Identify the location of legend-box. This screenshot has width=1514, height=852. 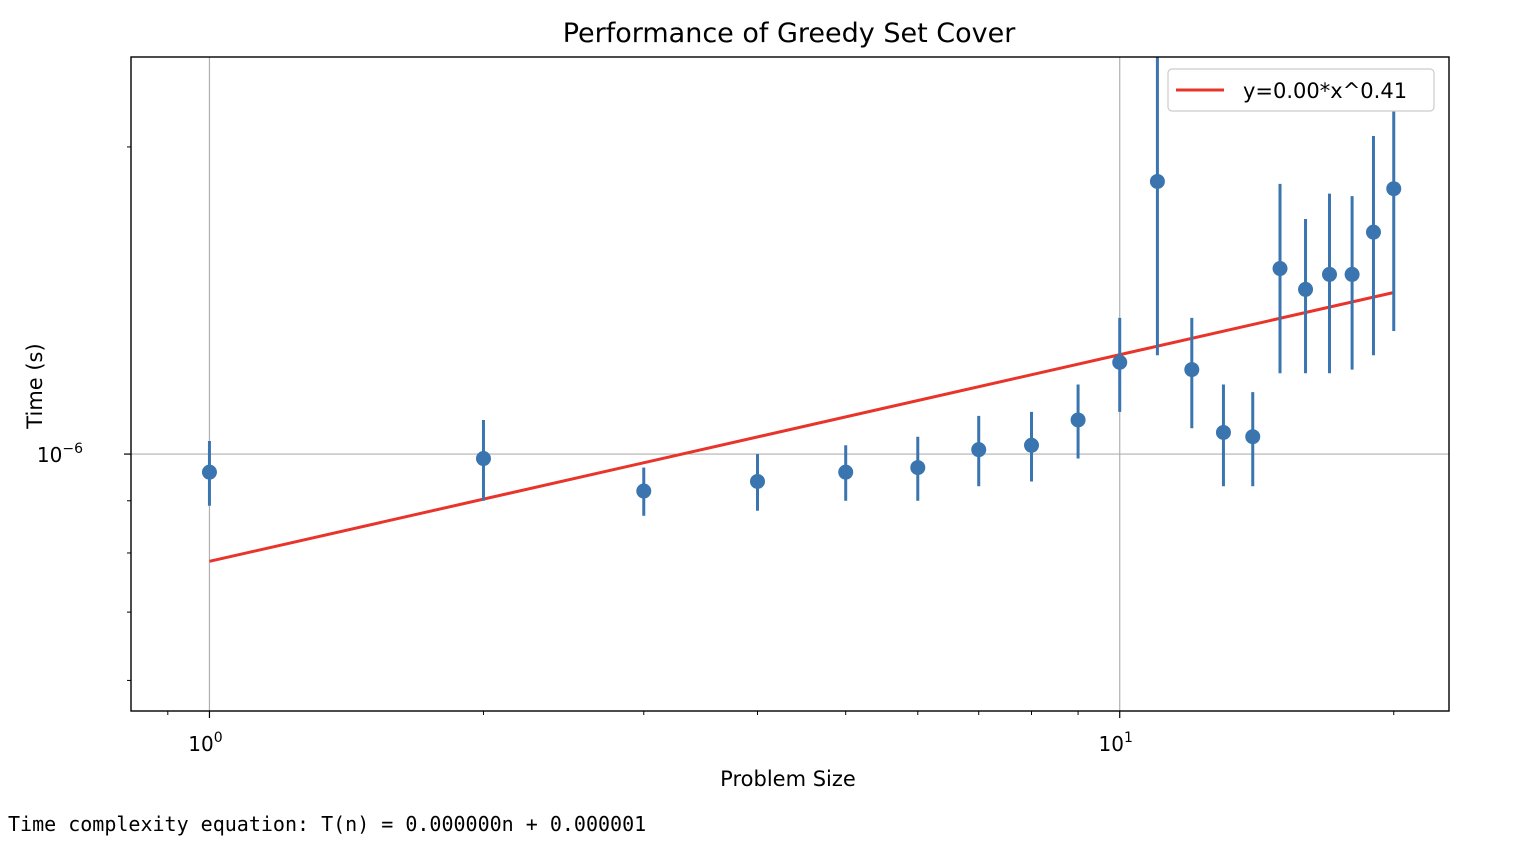
(1301, 90).